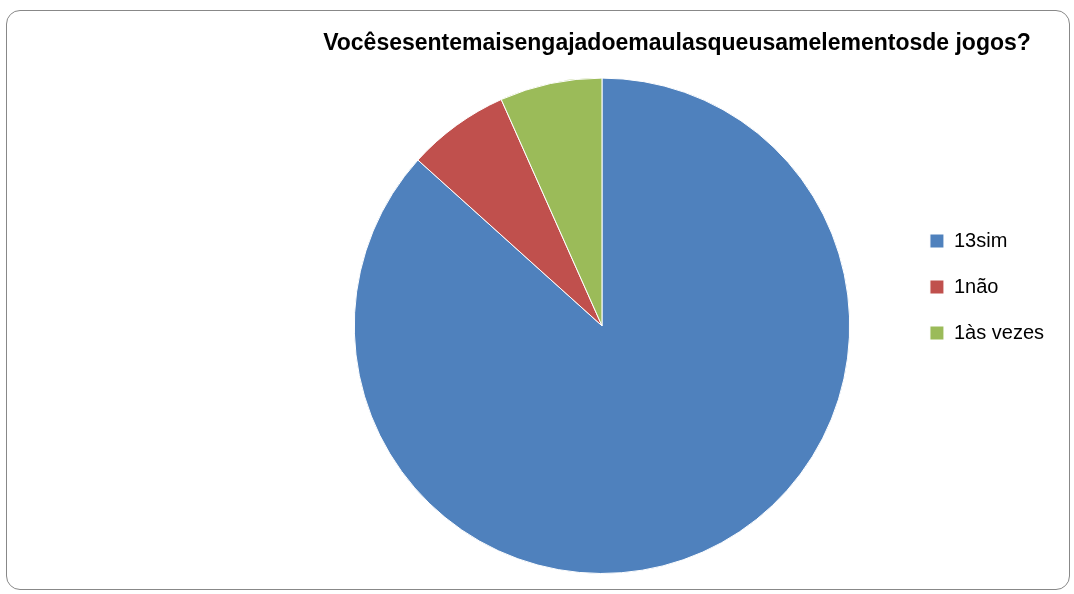  What do you see at coordinates (980, 239) in the screenshot?
I see `legend-label: 13sim` at bounding box center [980, 239].